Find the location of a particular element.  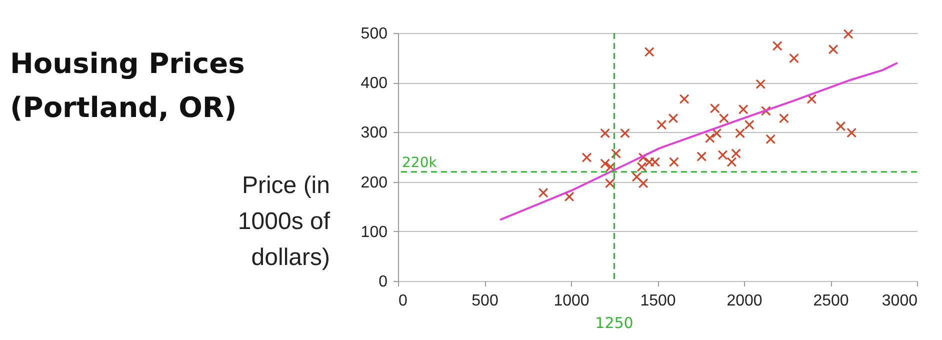

x-tick-label: 0 is located at coordinates (403, 301).